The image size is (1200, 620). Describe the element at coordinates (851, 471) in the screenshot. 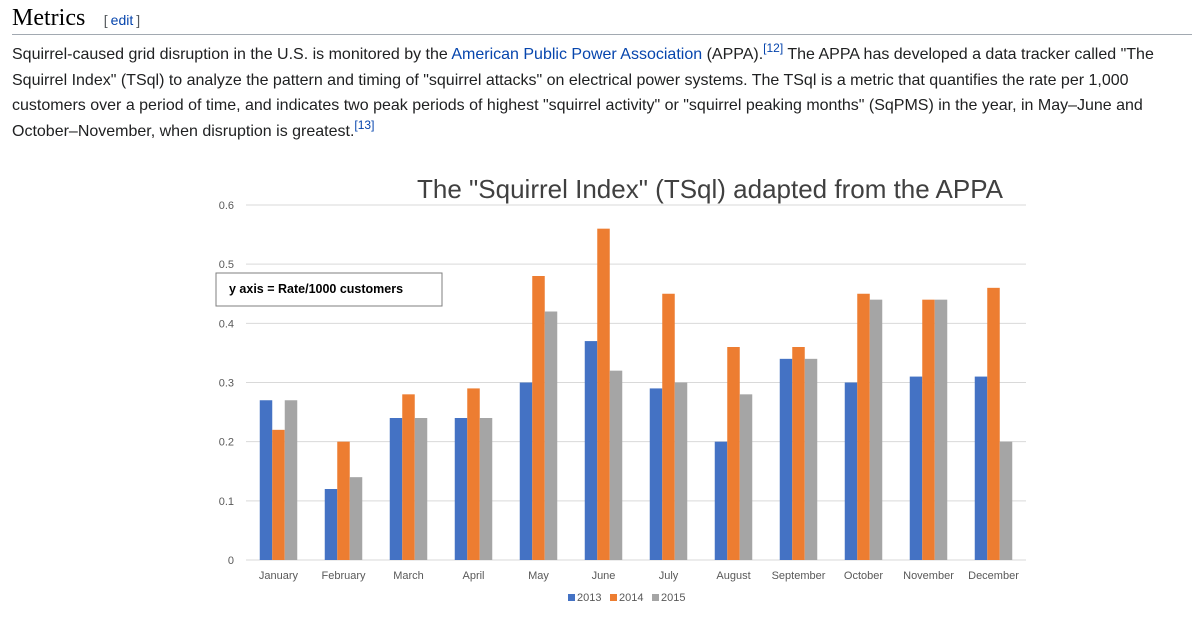

I see `bar-october-2013` at that location.